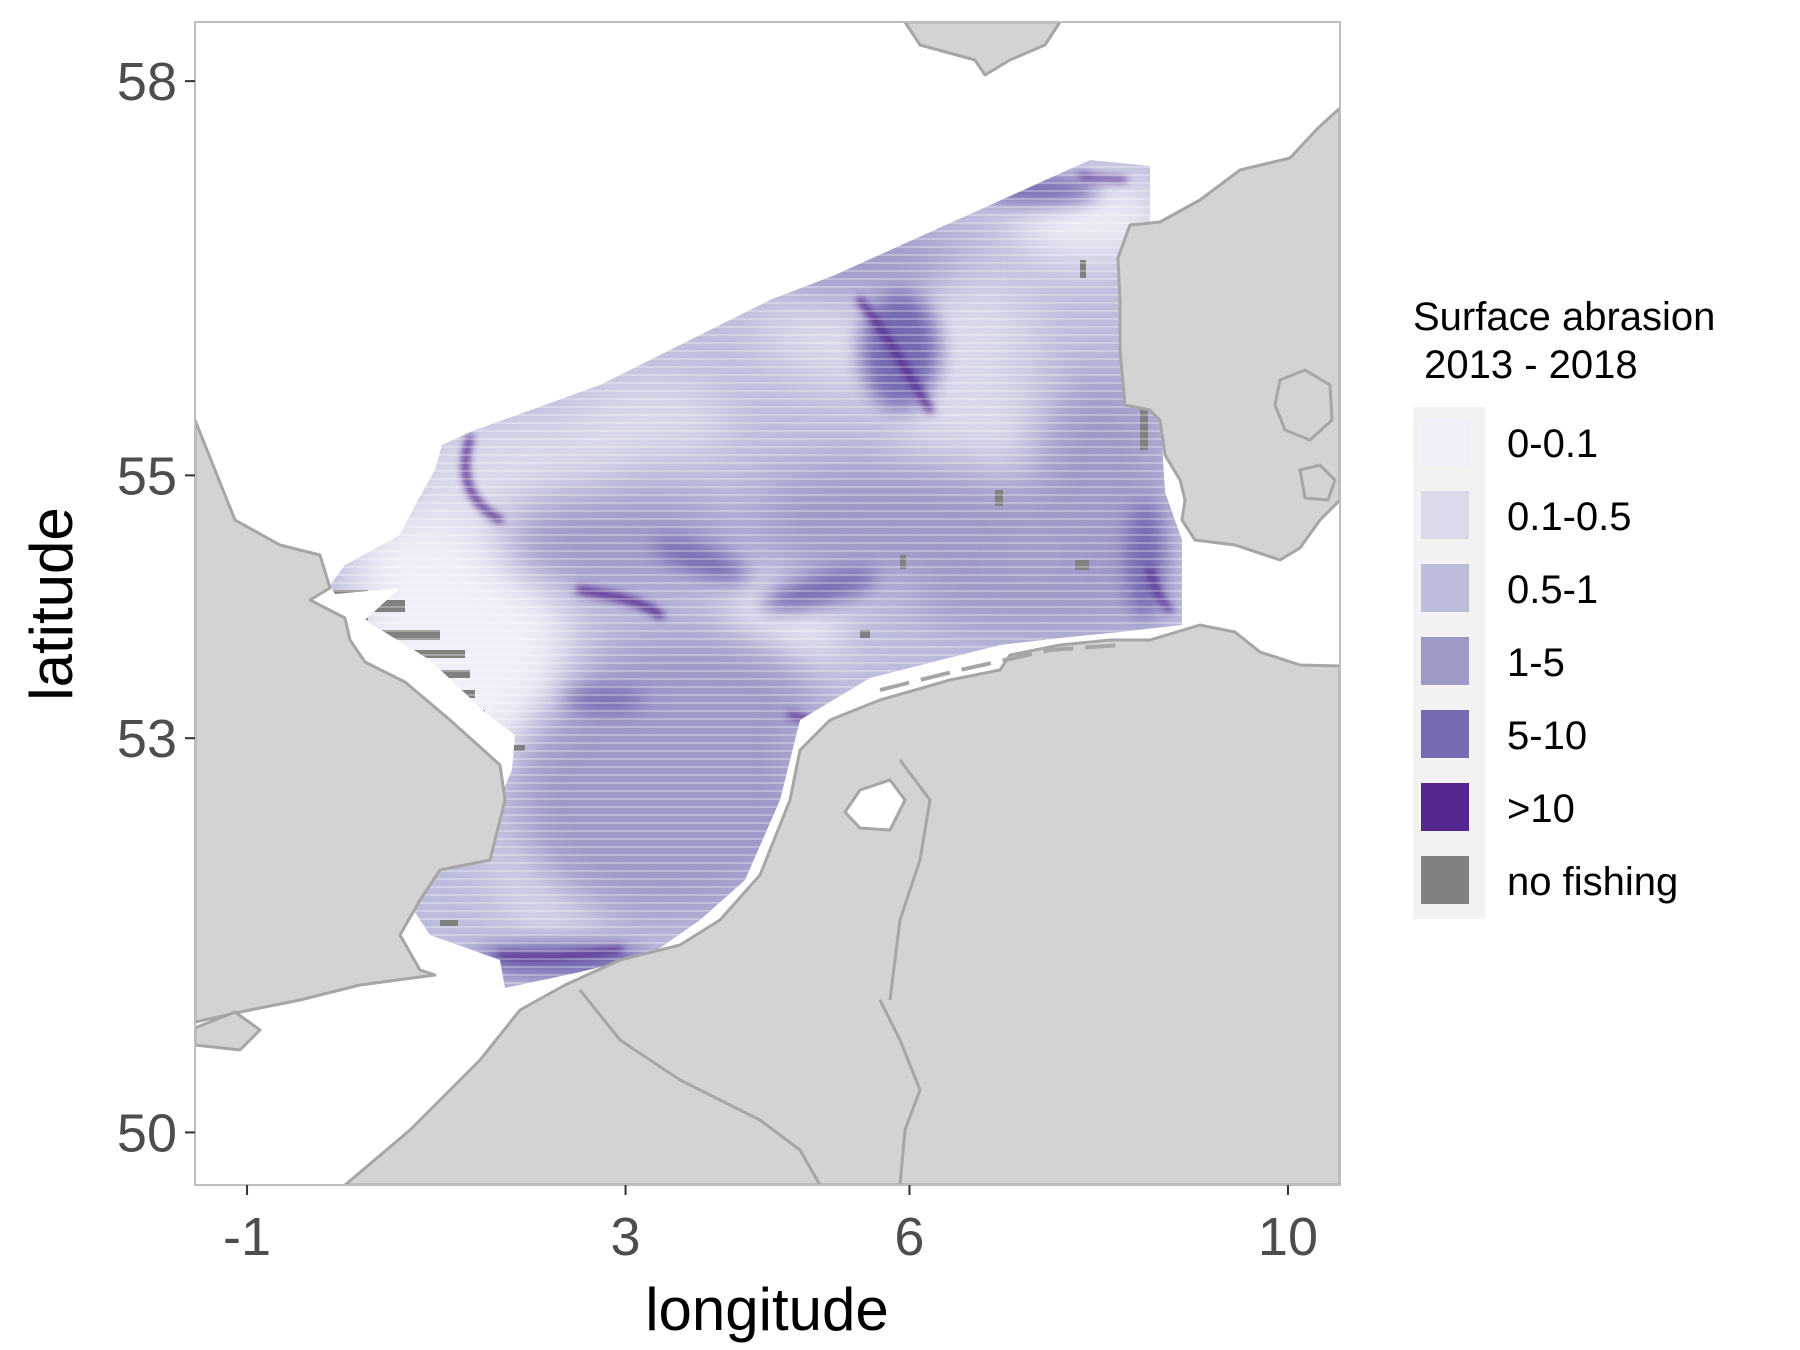 This screenshot has height=1350, width=1800. What do you see at coordinates (755, 972) in the screenshot?
I see `country-borders` at bounding box center [755, 972].